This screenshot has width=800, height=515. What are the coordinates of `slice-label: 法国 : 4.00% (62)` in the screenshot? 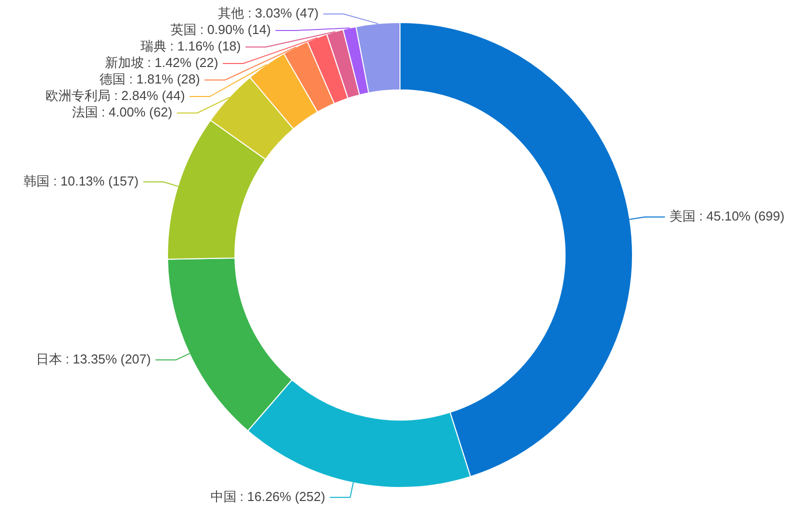 It's located at (122, 112).